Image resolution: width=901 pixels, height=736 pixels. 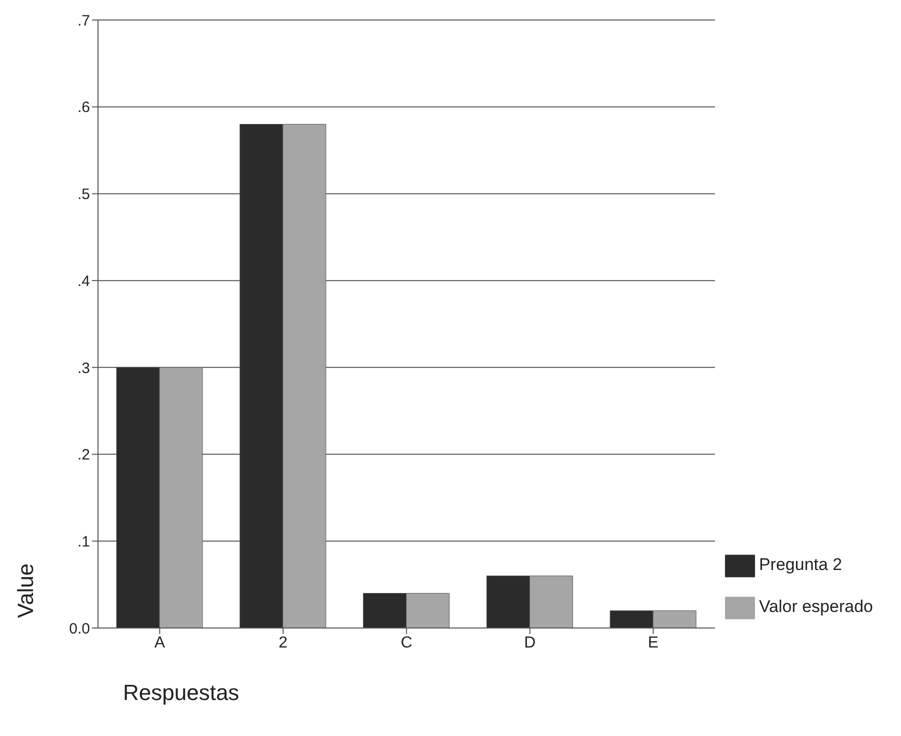 I want to click on y-tick-label: .2, so click(x=83, y=455).